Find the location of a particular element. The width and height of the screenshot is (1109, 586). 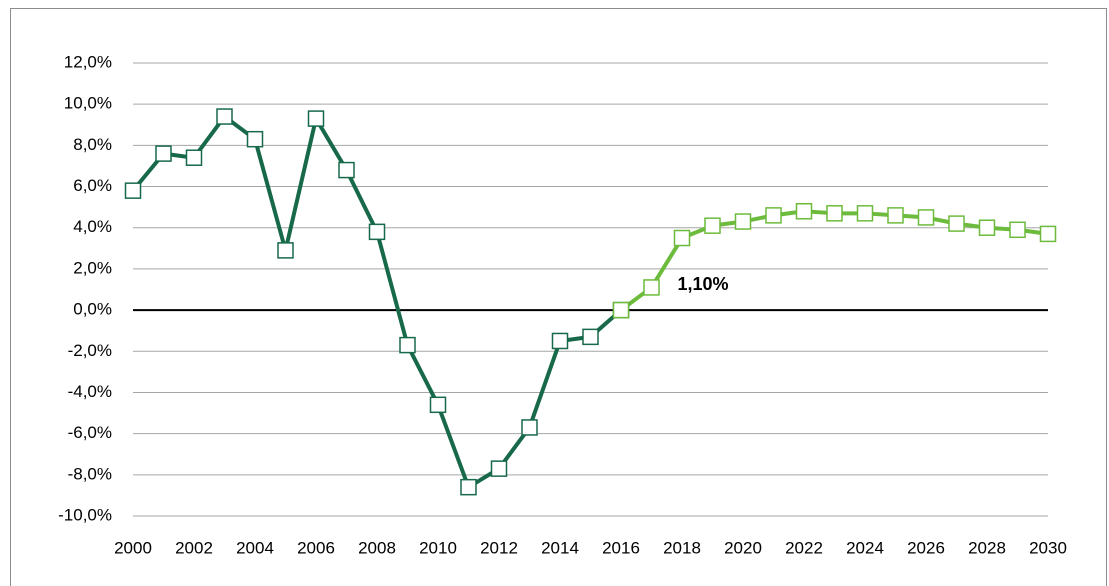

y-tick-label: -6,0% is located at coordinates (90, 432).